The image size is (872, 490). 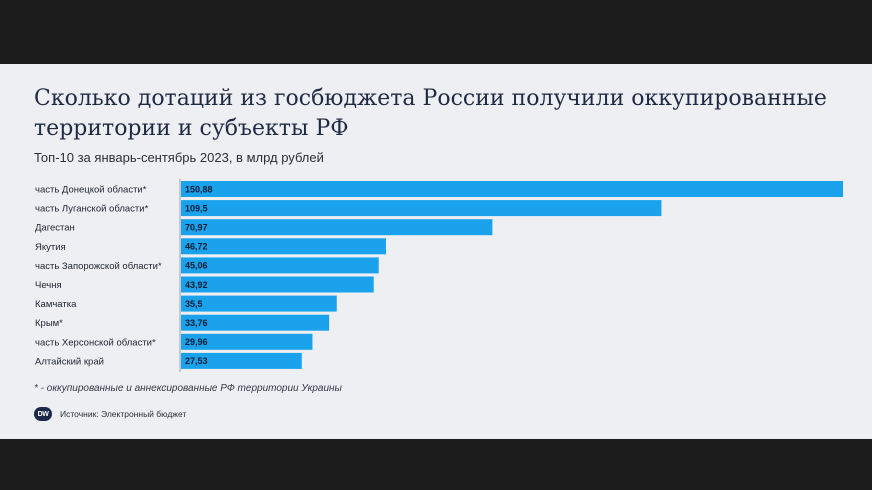 I want to click on category-label: Чечня, so click(x=48, y=285).